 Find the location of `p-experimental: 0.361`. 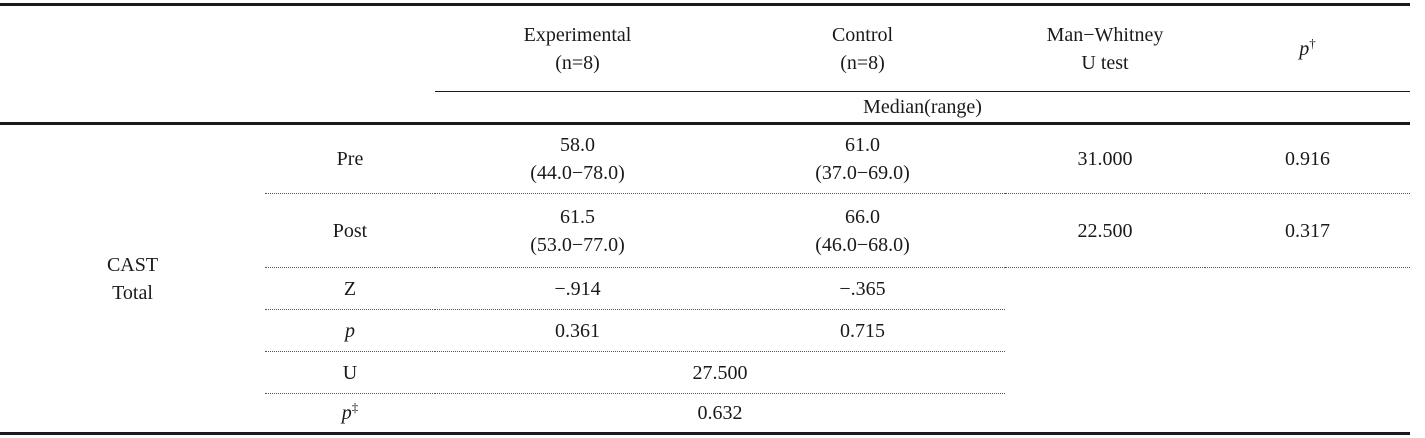

p-experimental: 0.361 is located at coordinates (577, 330).